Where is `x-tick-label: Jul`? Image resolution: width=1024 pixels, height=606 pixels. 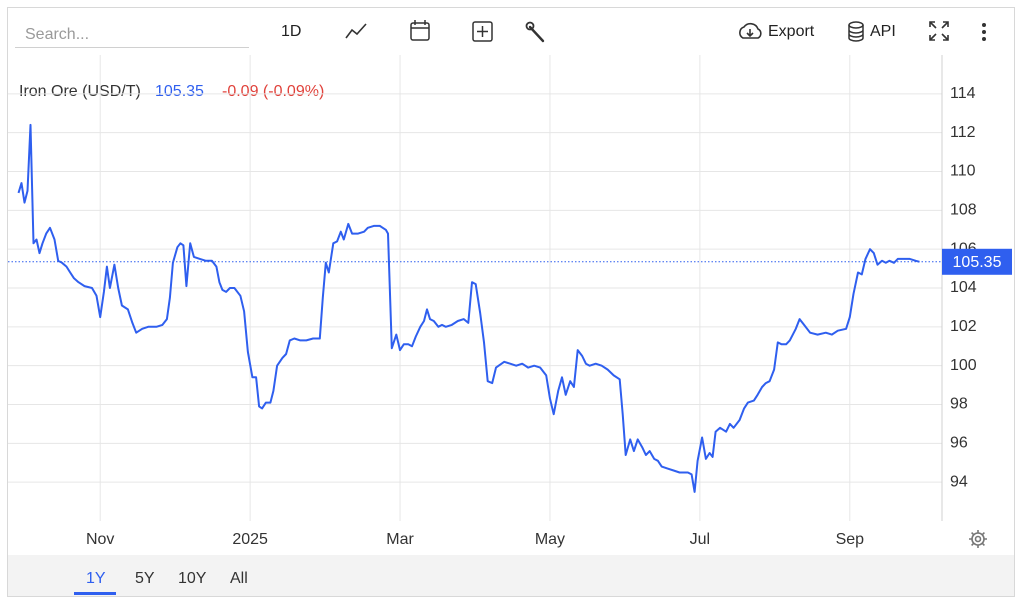
x-tick-label: Jul is located at coordinates (700, 539).